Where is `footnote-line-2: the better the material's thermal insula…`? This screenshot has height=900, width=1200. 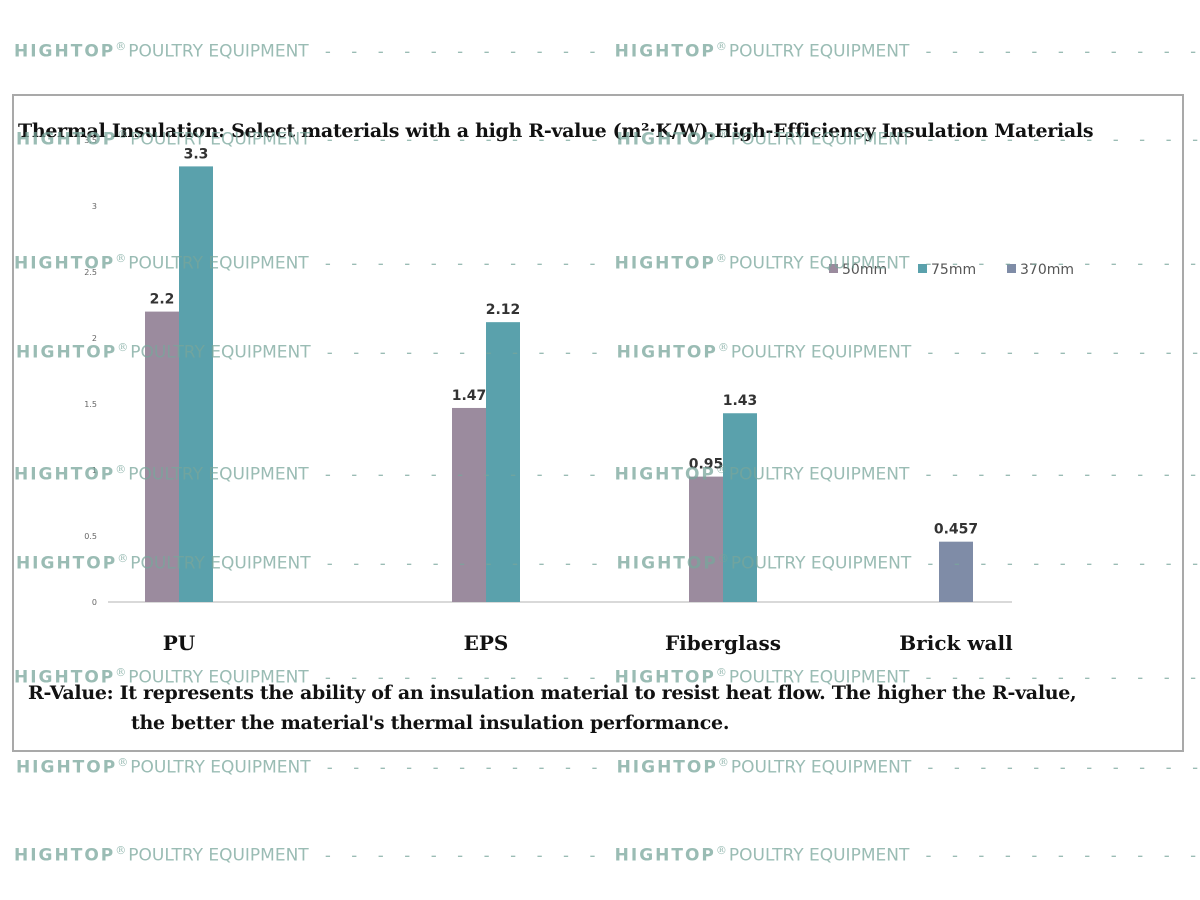
footnote-line-2: the better the material's thermal insula… is located at coordinates (430, 723).